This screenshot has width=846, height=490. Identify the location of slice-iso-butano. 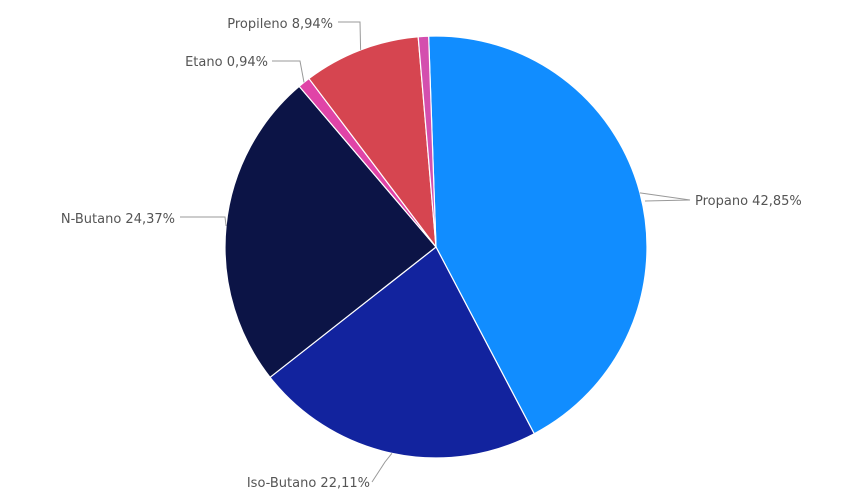
(402, 352).